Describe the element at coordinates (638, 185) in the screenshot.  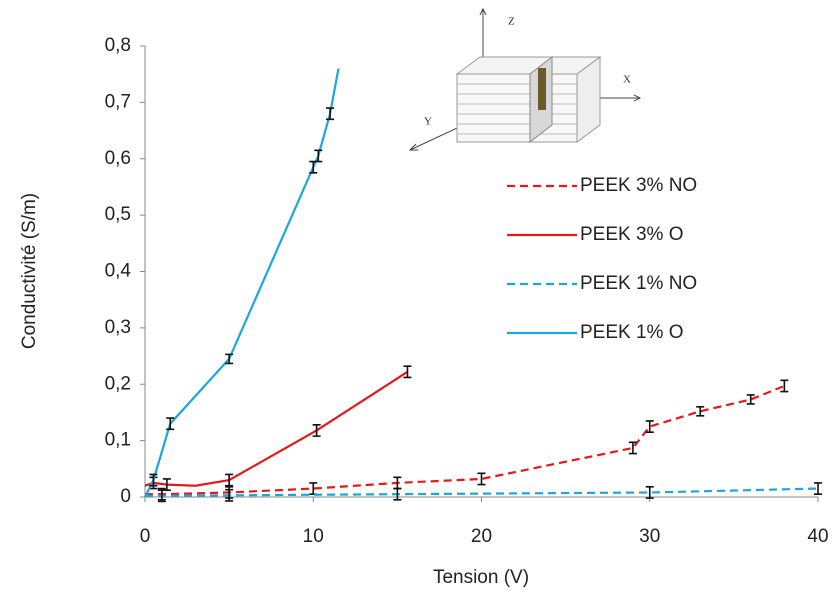
I see `legend-label: PEEK 3% NO` at that location.